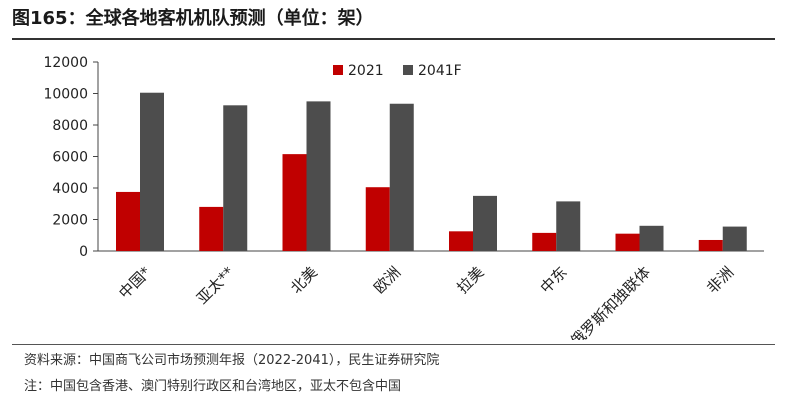 The image size is (785, 410). Describe the element at coordinates (338, 70) in the screenshot. I see `legend-swatch-2021` at that location.